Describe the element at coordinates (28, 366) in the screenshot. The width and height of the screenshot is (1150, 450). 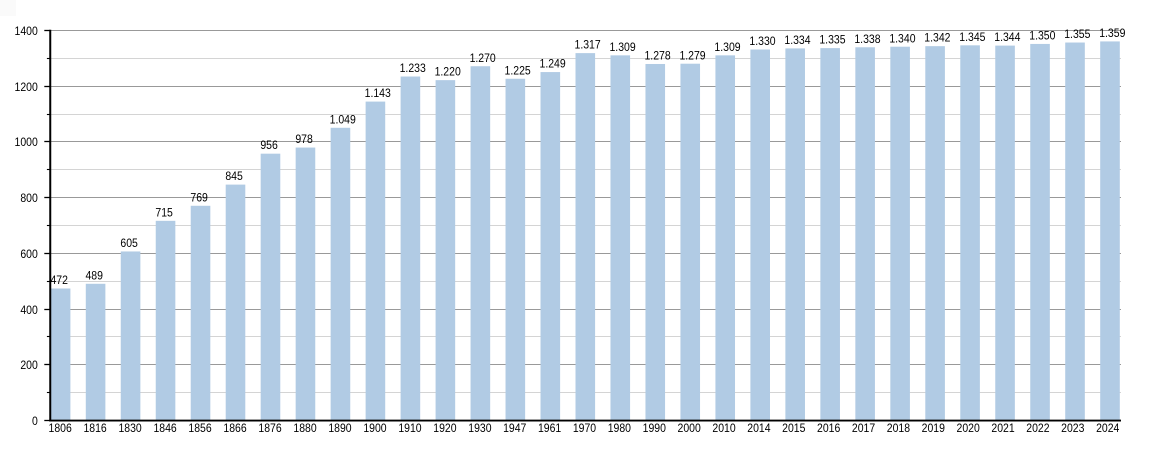
I see `svg-text: 200` at that location.